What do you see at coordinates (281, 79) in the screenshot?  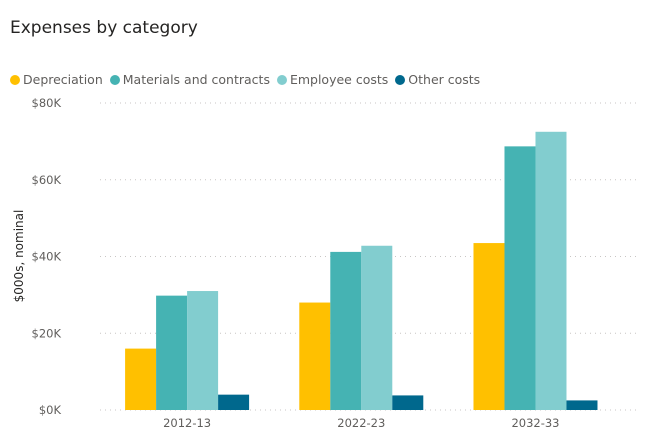 I see `legend-swatch-employee-costs` at bounding box center [281, 79].